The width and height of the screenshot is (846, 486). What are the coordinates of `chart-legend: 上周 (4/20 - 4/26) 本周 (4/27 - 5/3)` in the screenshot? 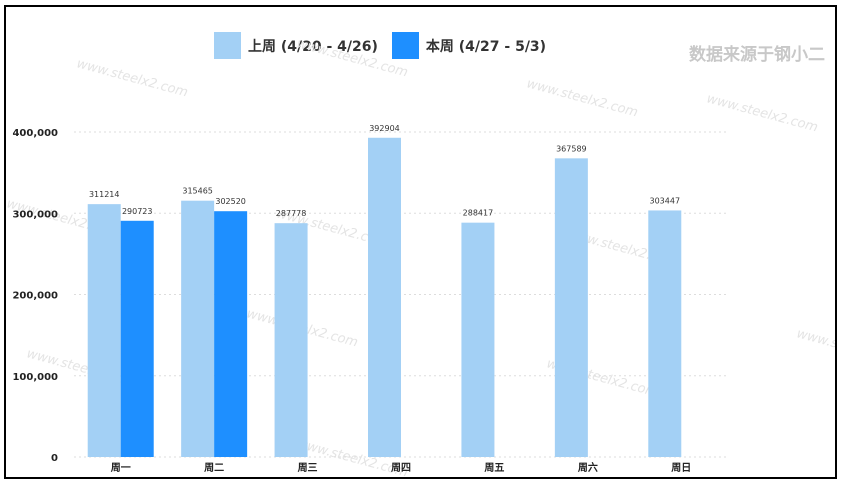 It's located at (387, 45).